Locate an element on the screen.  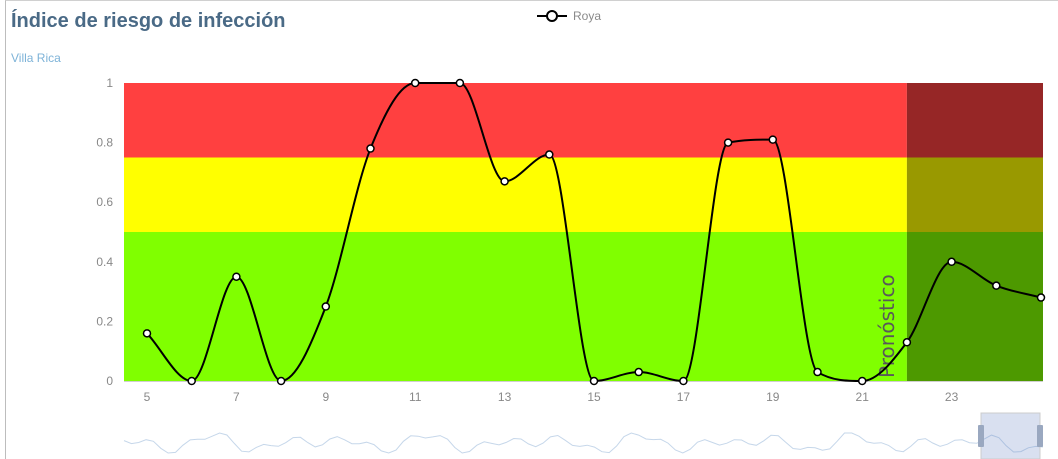
y-tick-label: 0.6 is located at coordinates (104, 202).